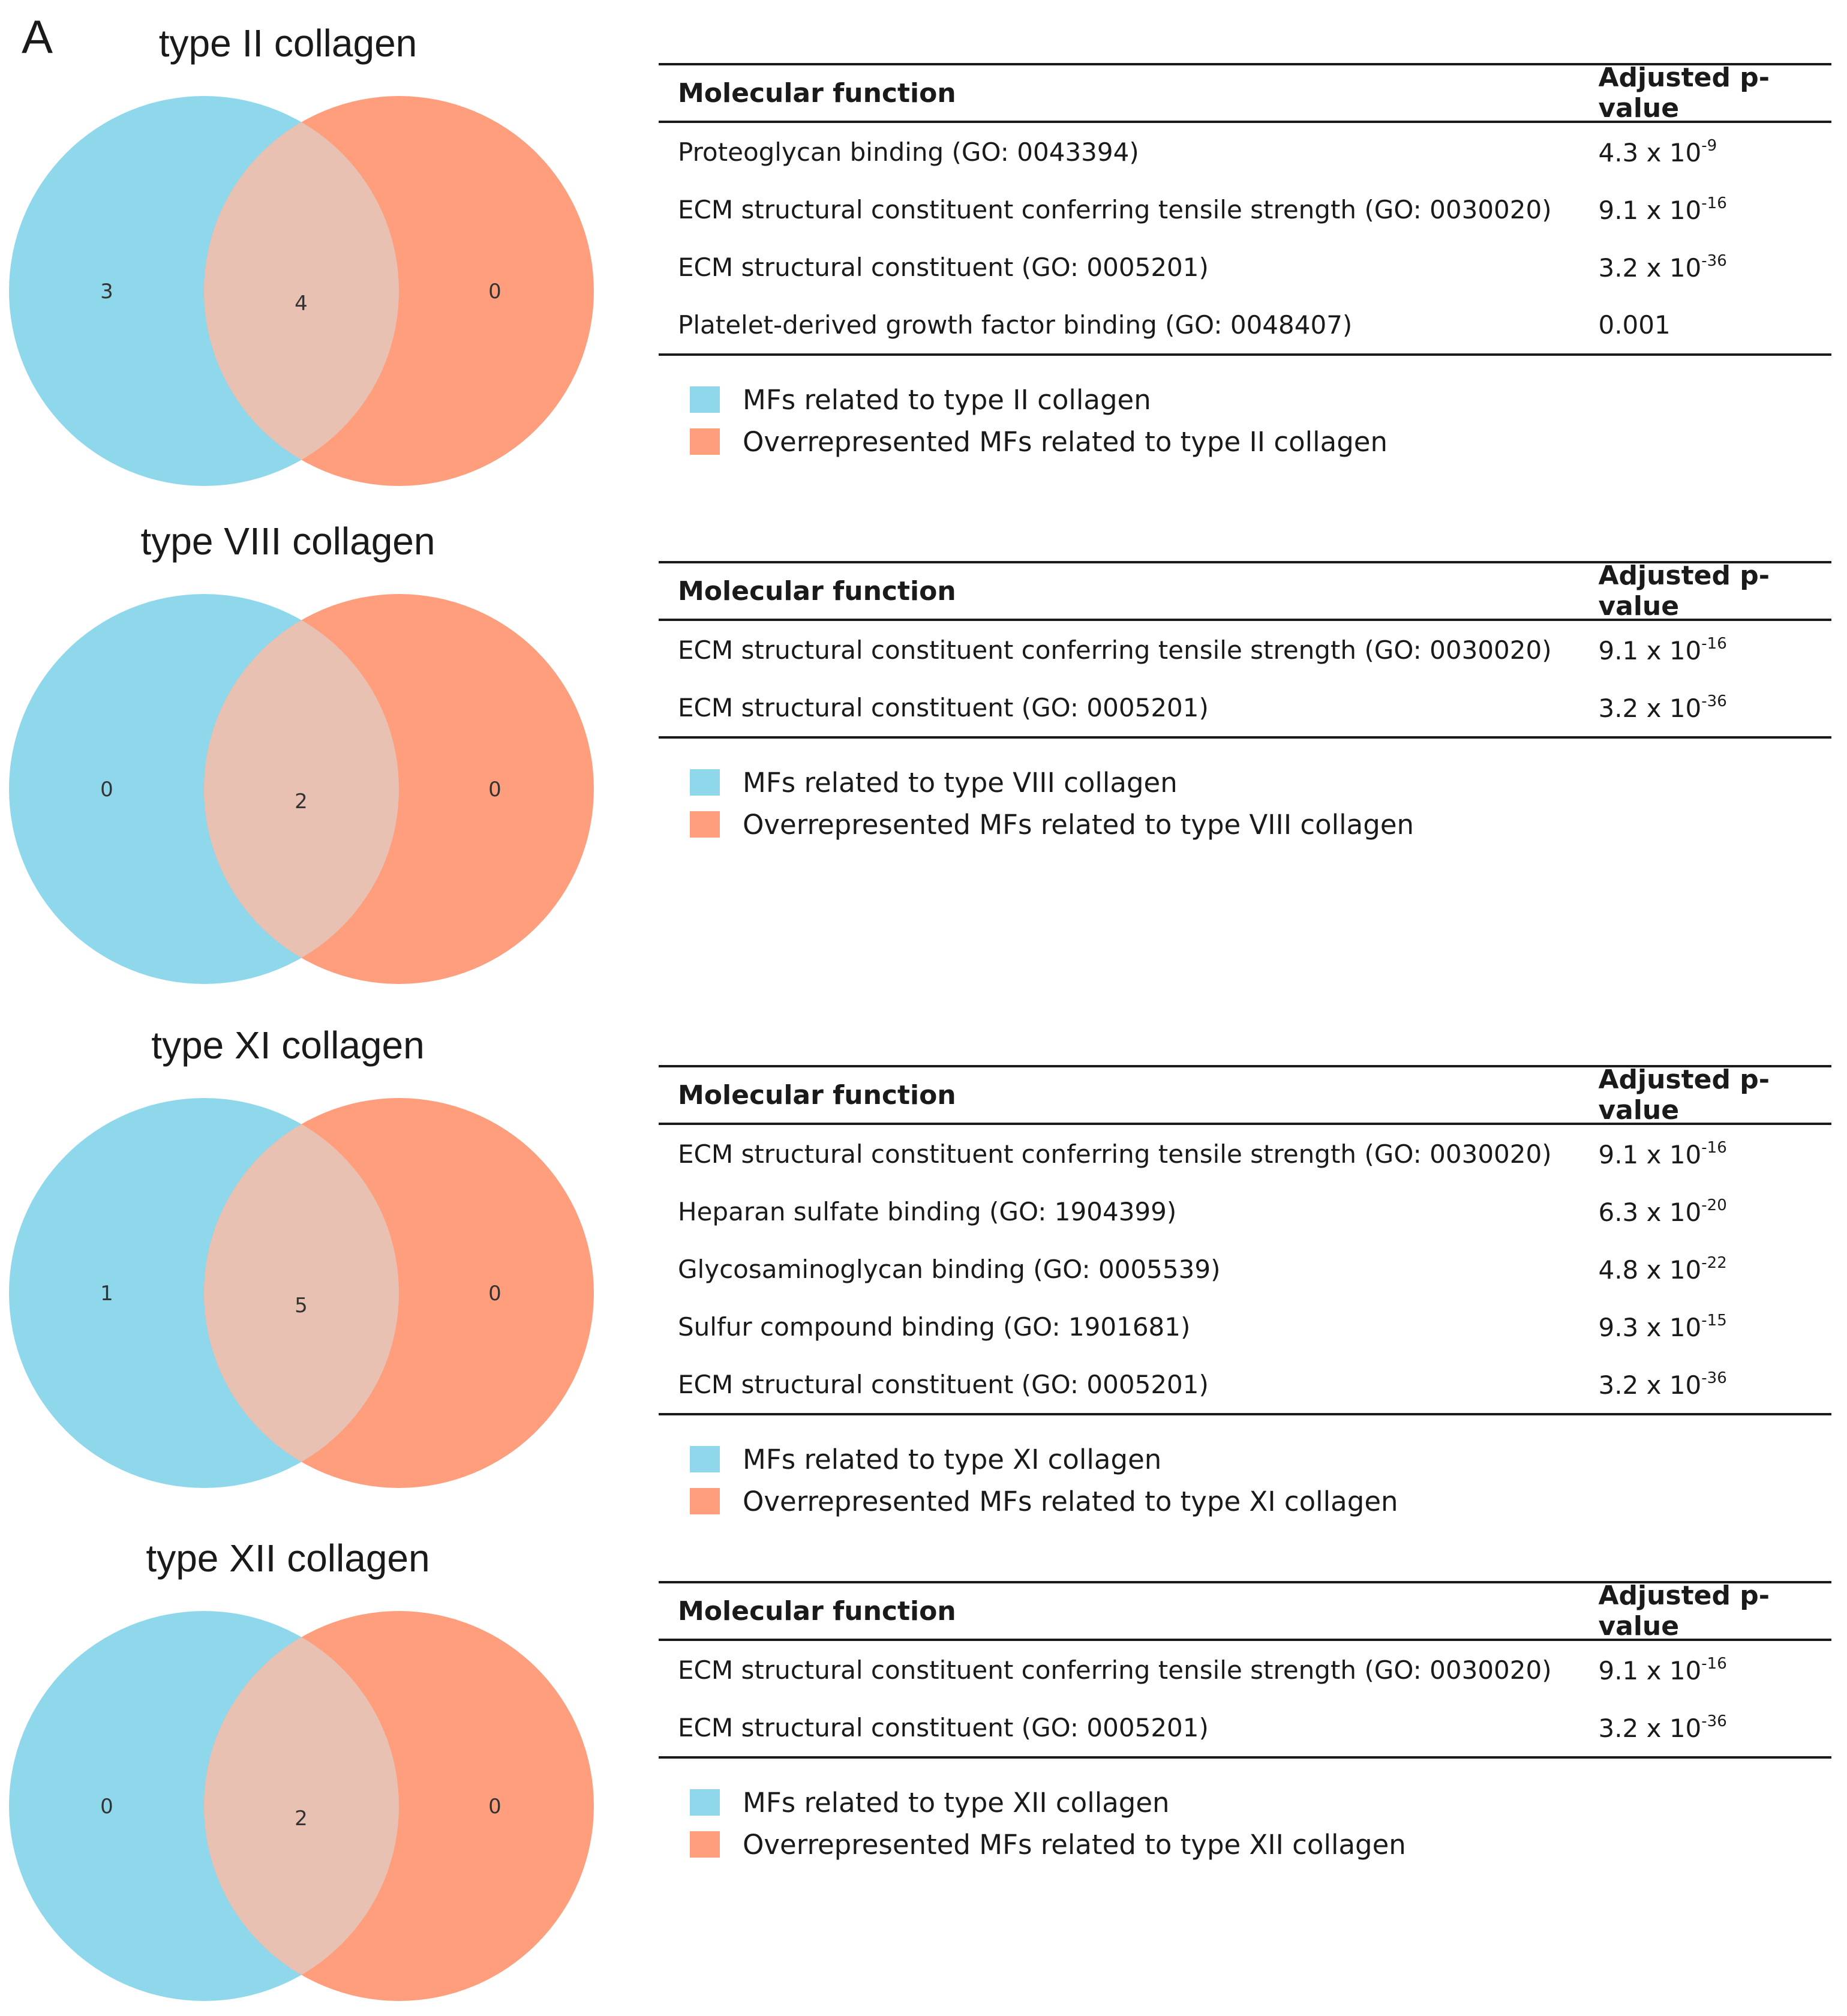 This screenshot has width=1847, height=2016. What do you see at coordinates (38, 36) in the screenshot?
I see `panel-label: A` at bounding box center [38, 36].